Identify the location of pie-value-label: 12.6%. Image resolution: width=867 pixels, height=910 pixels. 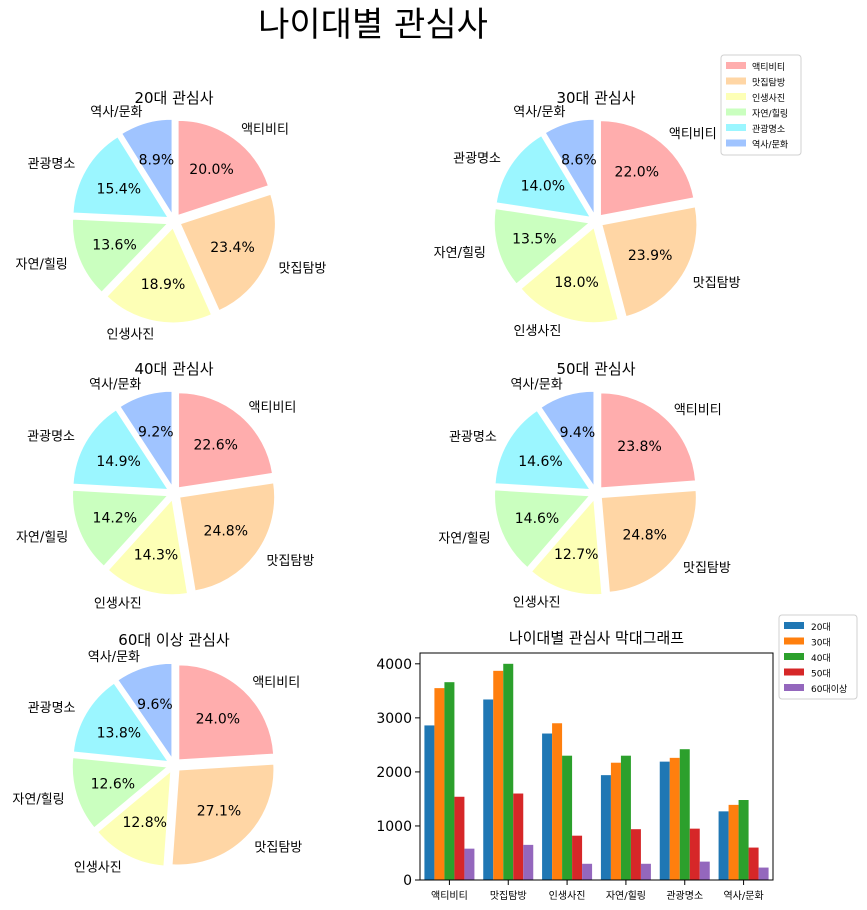
(113, 785).